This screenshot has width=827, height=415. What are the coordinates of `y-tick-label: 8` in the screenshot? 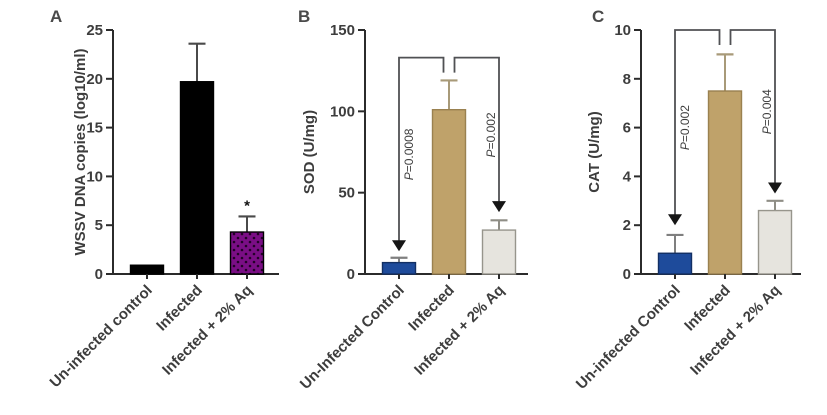 It's located at (627, 79).